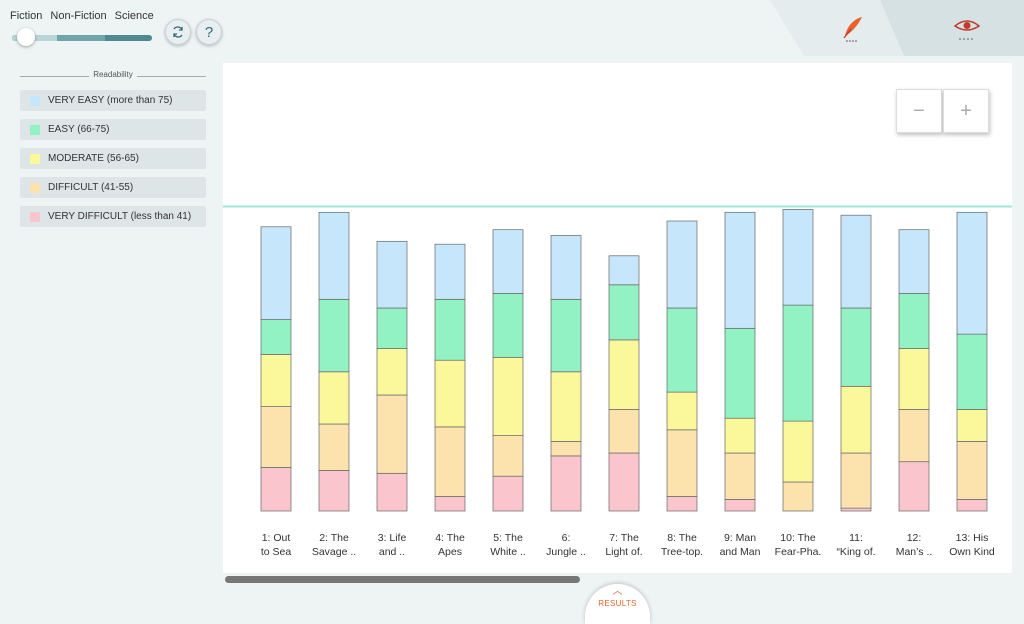 The image size is (1024, 624). What do you see at coordinates (966, 111) in the screenshot?
I see `zoom-in-button: +` at bounding box center [966, 111].